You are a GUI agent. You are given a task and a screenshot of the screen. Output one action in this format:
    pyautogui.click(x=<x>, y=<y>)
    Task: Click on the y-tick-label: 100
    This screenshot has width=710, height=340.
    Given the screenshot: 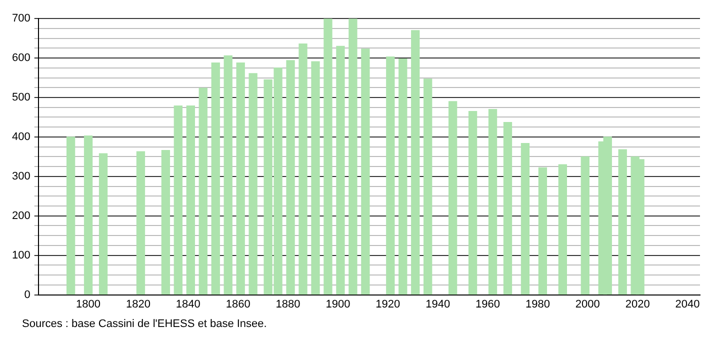 What is the action you would take?
    pyautogui.click(x=21, y=255)
    